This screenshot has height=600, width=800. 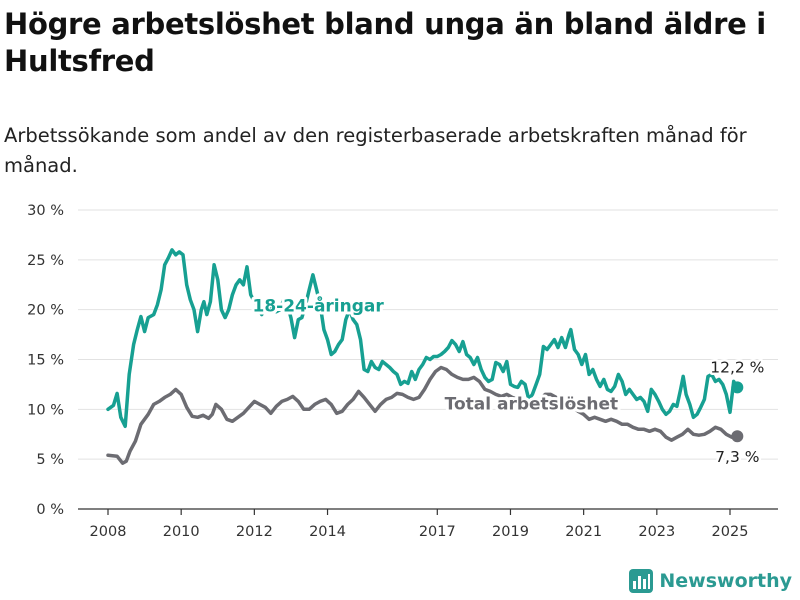 What do you see at coordinates (327, 532) in the screenshot?
I see `x-tick-label: 2014` at bounding box center [327, 532].